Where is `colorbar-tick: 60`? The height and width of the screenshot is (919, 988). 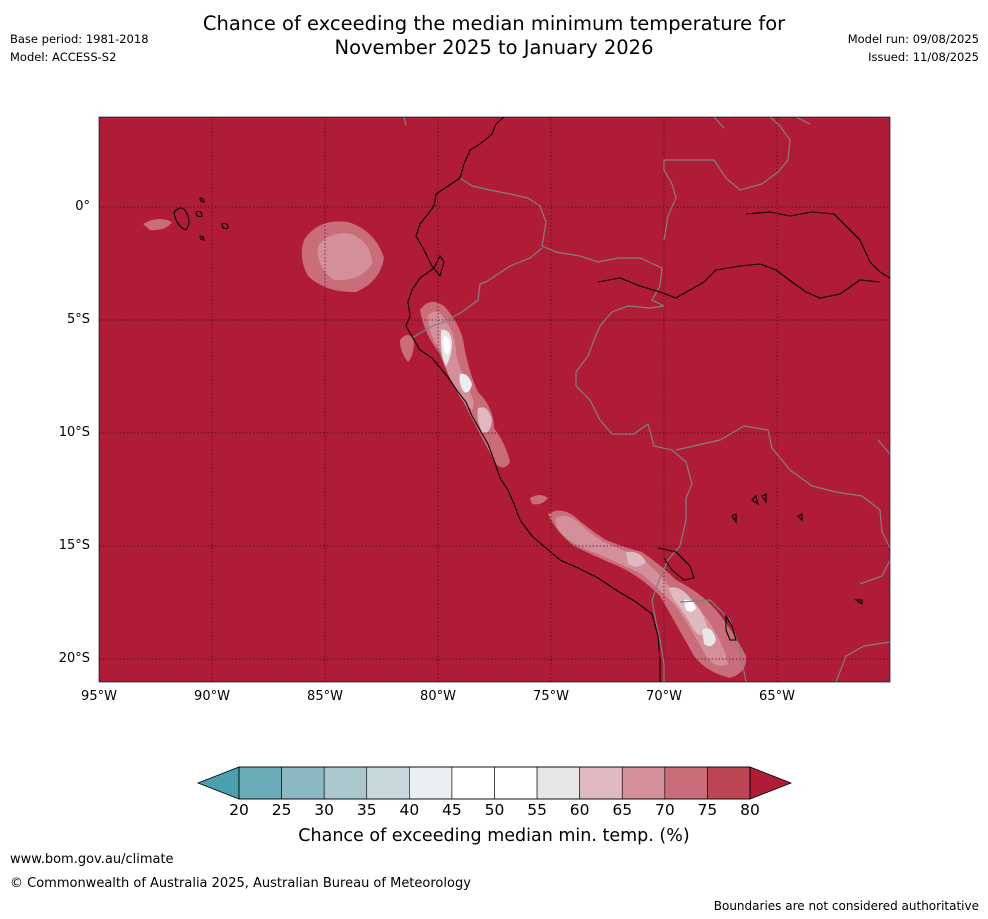
colorbar-tick: 60 is located at coordinates (579, 810).